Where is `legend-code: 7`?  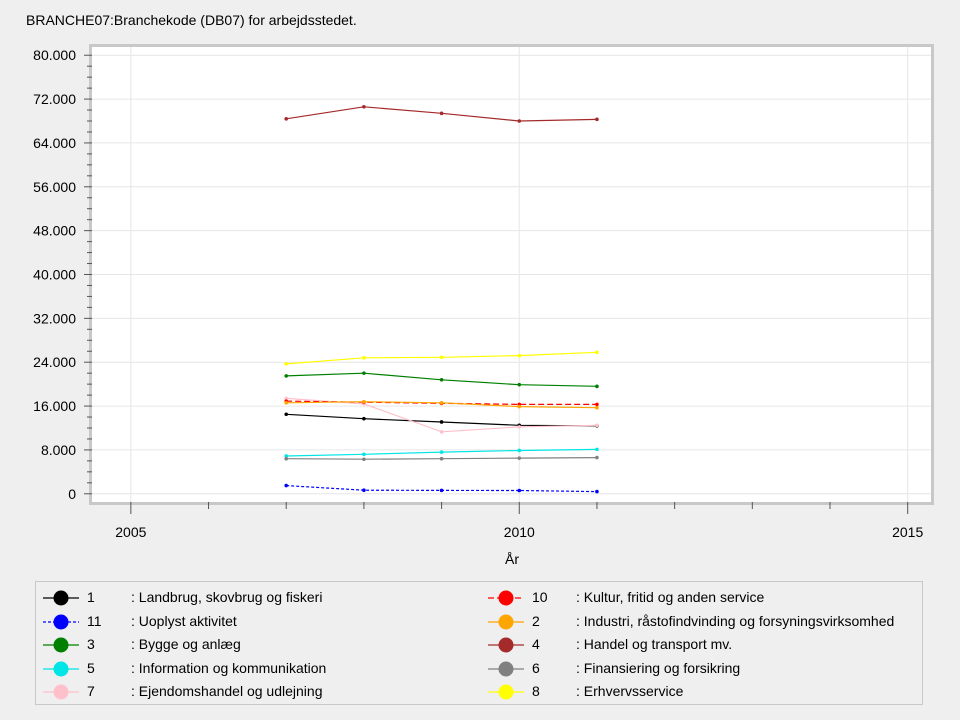 legend-code: 7 is located at coordinates (91, 691).